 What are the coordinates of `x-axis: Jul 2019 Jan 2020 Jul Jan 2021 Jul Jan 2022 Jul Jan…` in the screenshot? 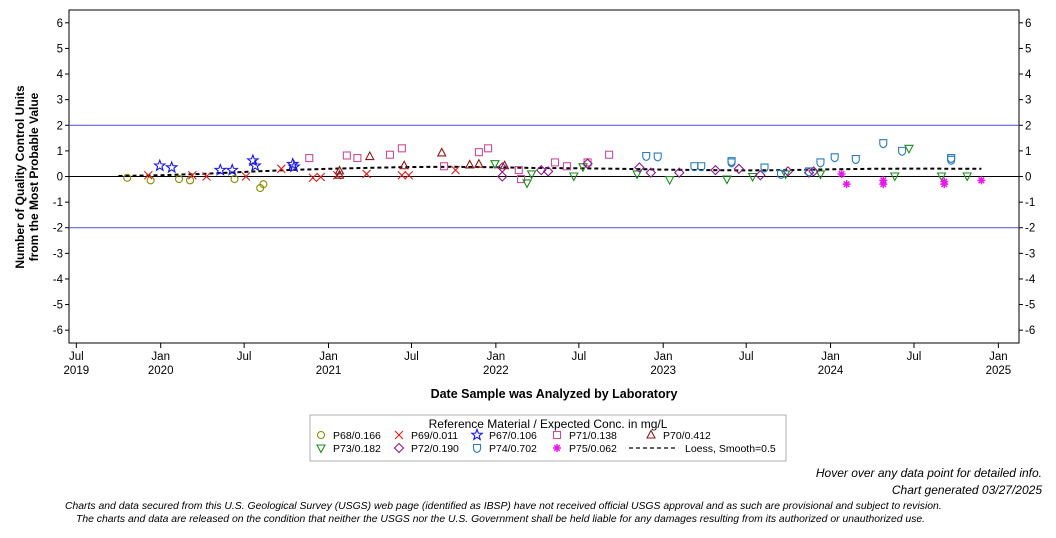 It's located at (538, 360).